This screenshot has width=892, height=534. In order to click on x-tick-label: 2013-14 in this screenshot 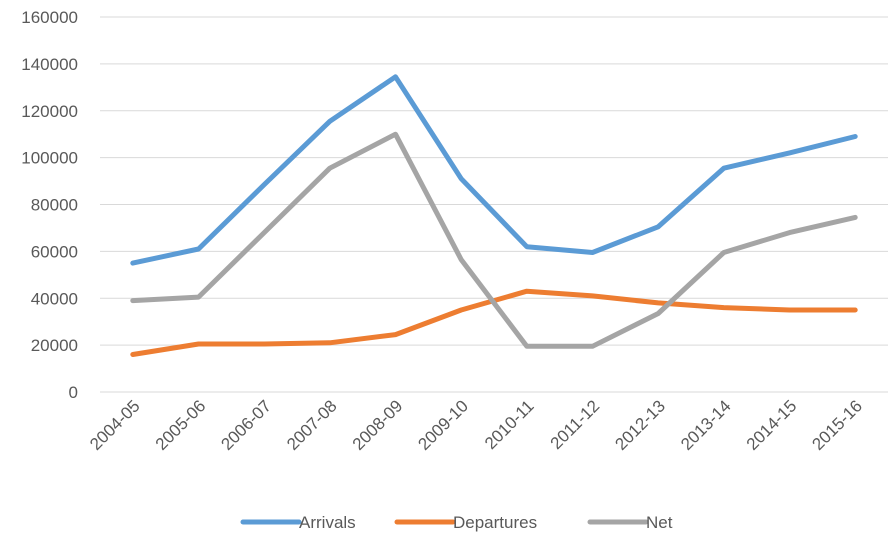, I will do `click(706, 425)`.